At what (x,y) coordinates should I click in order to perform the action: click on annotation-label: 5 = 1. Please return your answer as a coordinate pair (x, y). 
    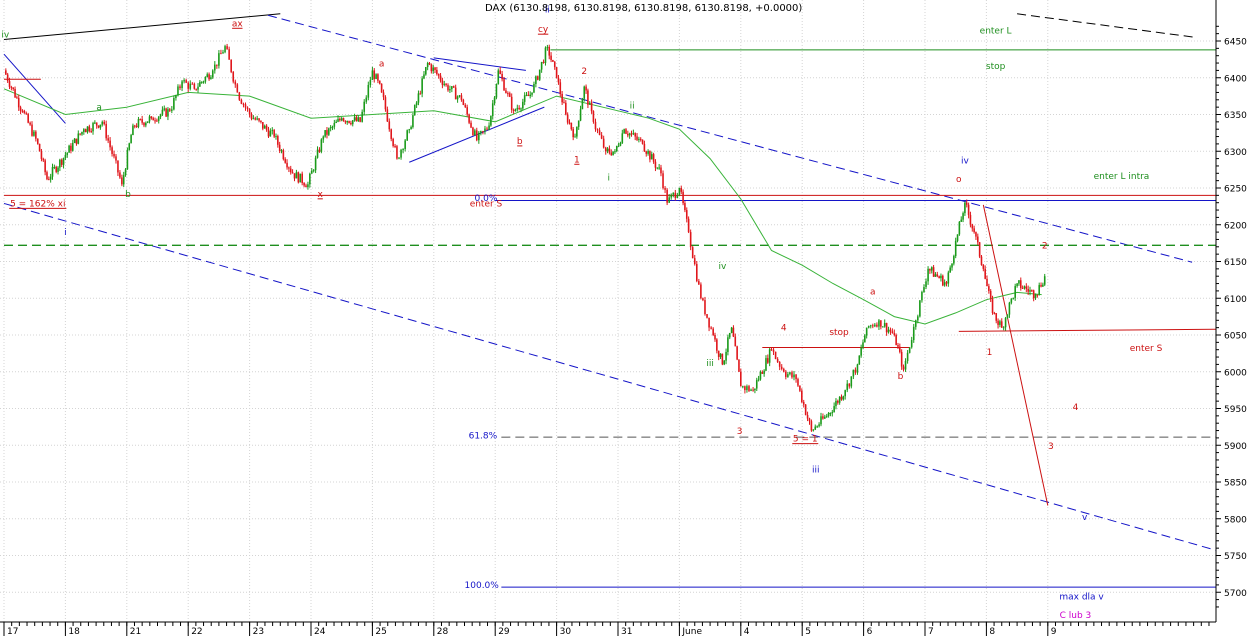
    Looking at the image, I should click on (805, 440).